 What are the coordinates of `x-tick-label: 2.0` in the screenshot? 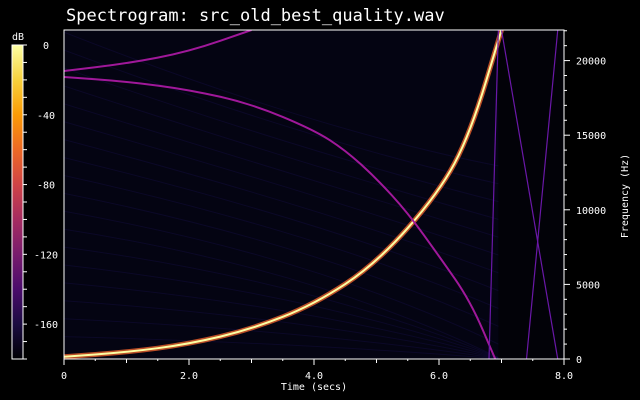 It's located at (189, 376).